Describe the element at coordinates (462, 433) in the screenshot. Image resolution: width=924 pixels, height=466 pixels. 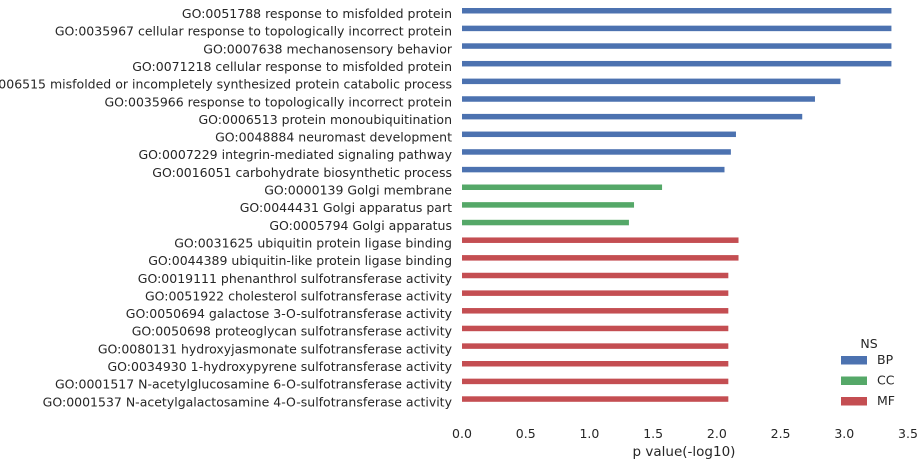
I see `x-tick-label: 0.0` at that location.